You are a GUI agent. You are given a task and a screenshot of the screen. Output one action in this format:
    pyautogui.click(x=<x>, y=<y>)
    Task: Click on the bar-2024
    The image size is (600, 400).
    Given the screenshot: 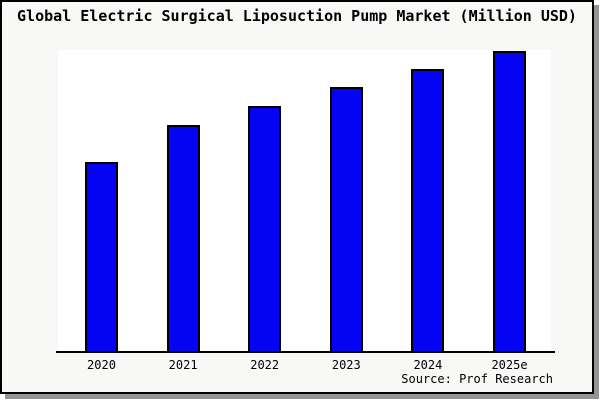 What is the action you would take?
    pyautogui.click(x=428, y=210)
    